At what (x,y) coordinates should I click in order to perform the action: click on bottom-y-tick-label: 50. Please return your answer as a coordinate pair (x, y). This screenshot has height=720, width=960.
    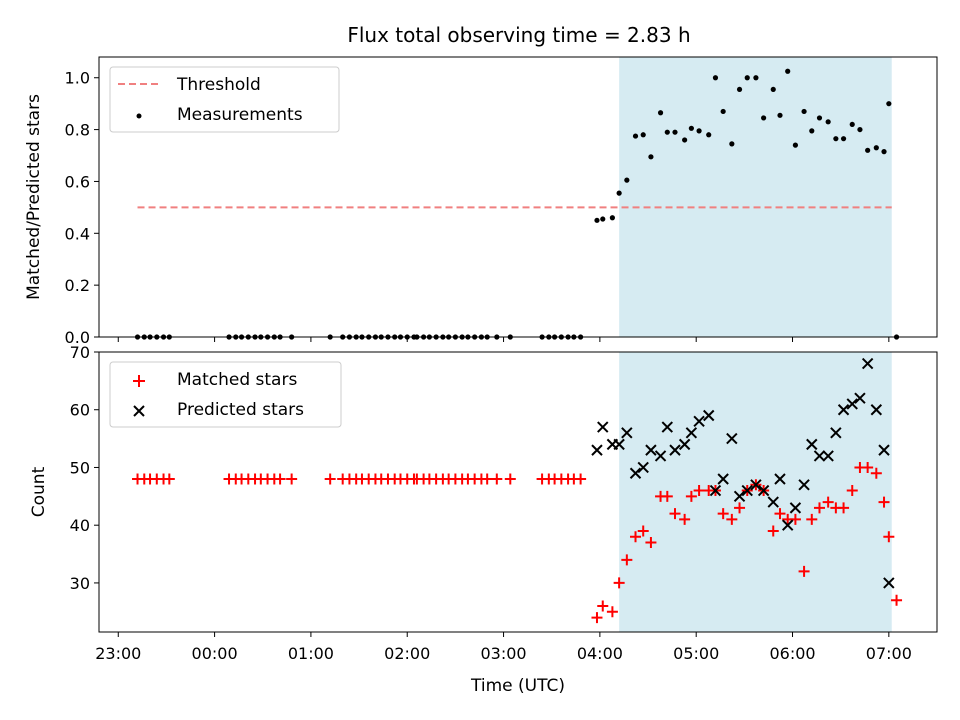
    Looking at the image, I should click on (80, 467).